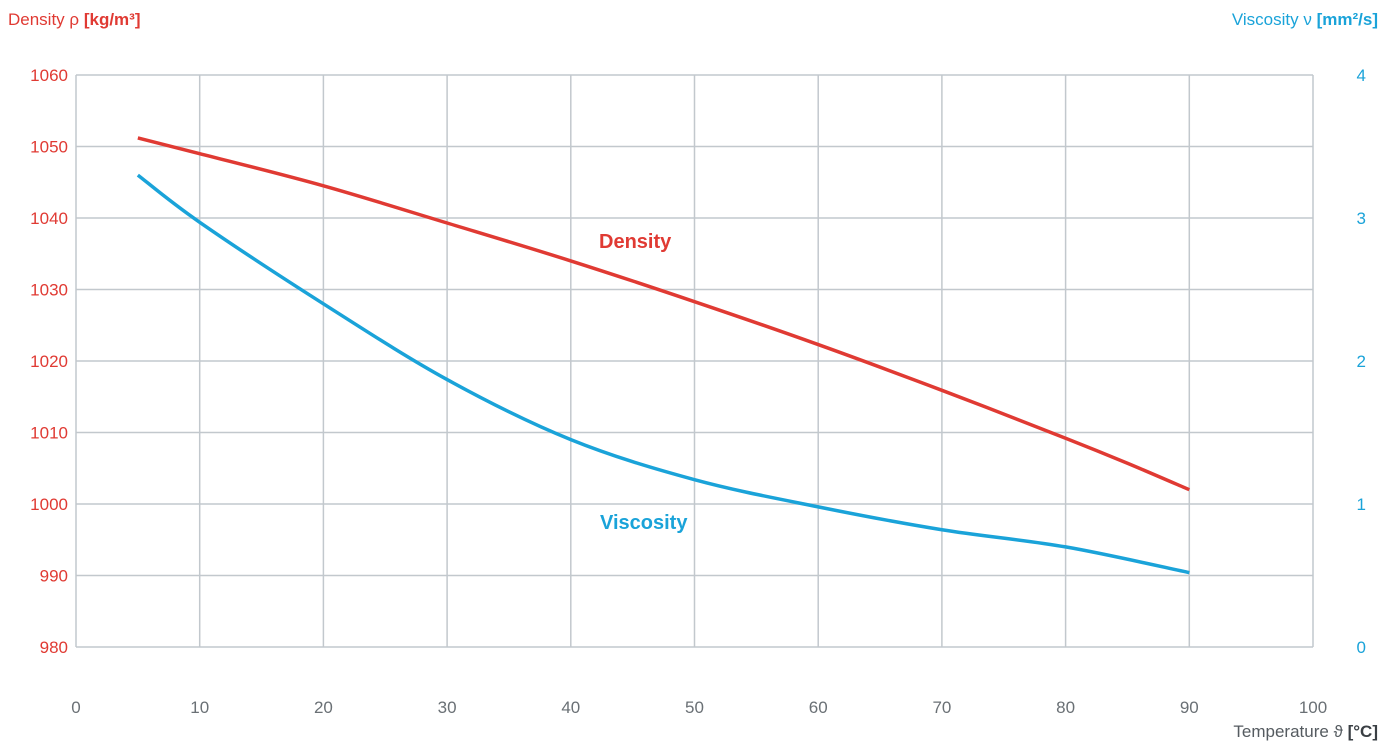  I want to click on x-tick-label: 80, so click(1065, 707).